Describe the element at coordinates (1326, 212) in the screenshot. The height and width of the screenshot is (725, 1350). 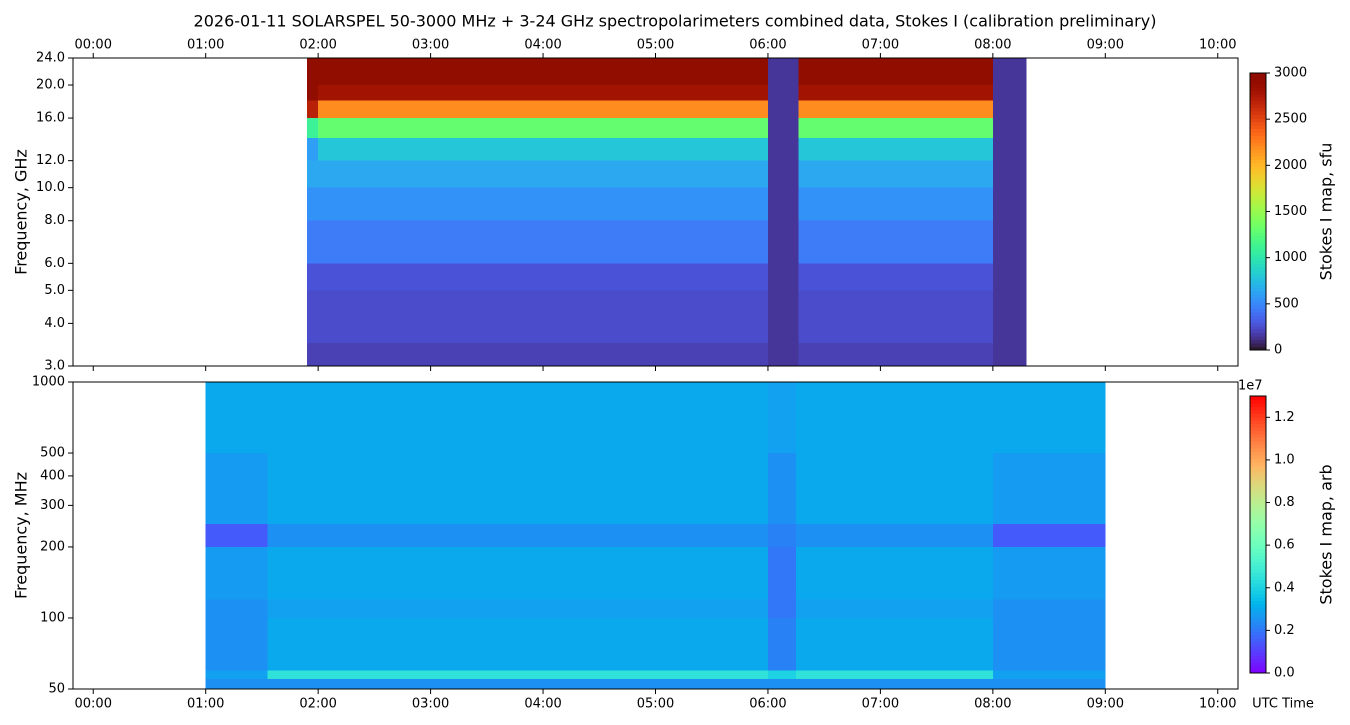
I see `colorbar-label: Stokes I map, sfu` at that location.